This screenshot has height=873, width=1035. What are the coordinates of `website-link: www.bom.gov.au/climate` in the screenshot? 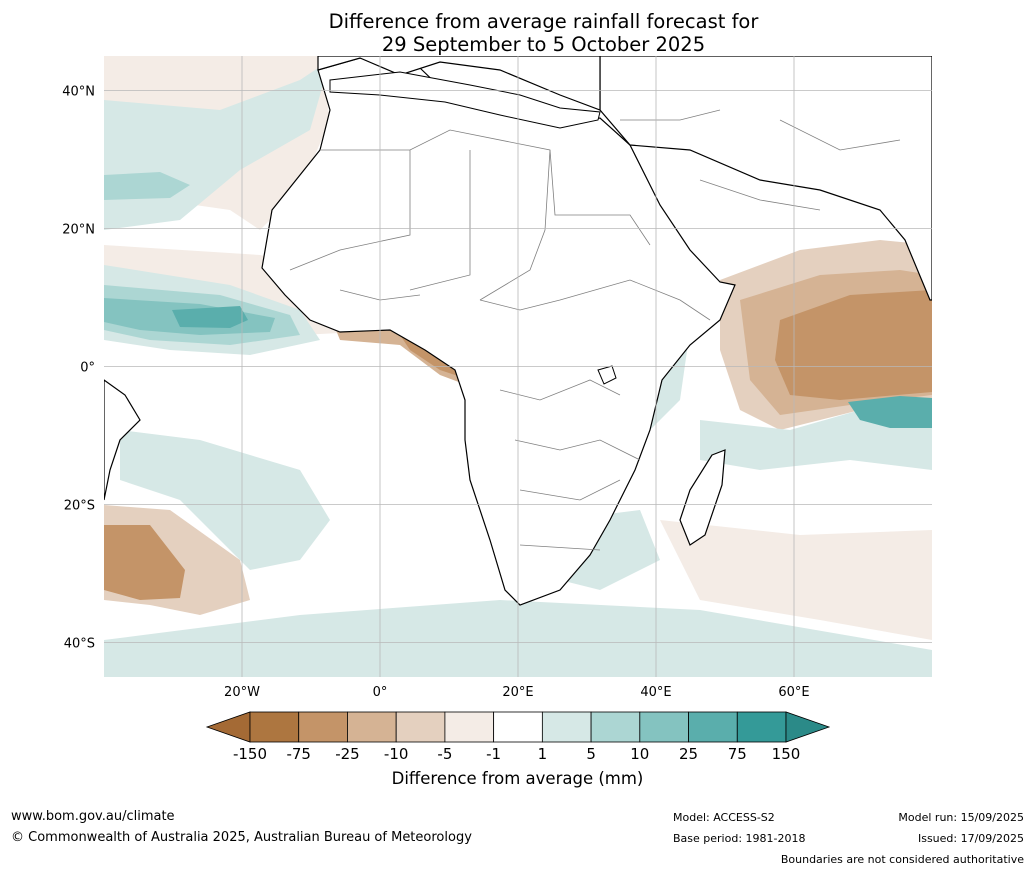 It's located at (93, 816).